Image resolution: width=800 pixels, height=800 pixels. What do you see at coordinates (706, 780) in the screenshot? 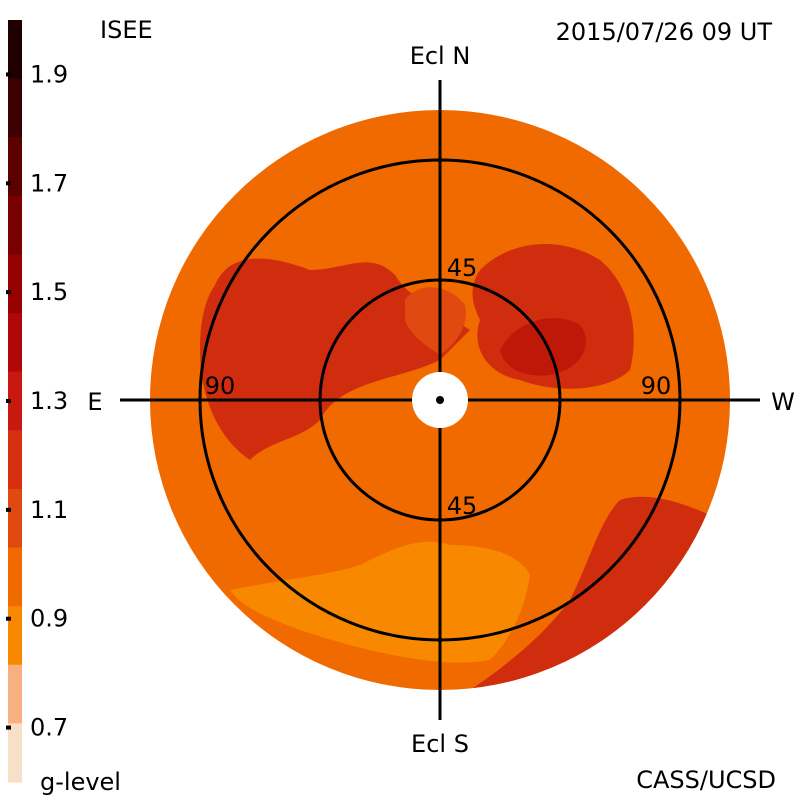
I see `footer-right-label: CASS/UCSD` at bounding box center [706, 780].